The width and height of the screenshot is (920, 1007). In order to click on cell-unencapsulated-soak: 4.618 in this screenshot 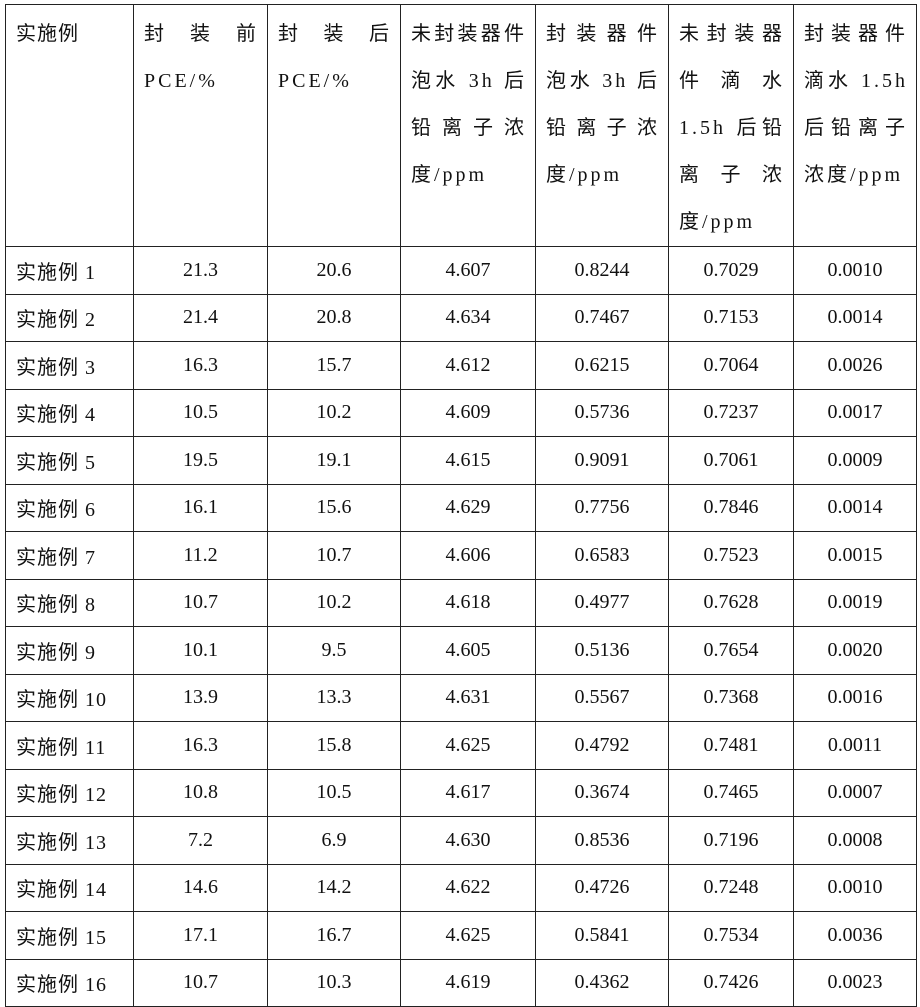, I will do `click(468, 603)`.